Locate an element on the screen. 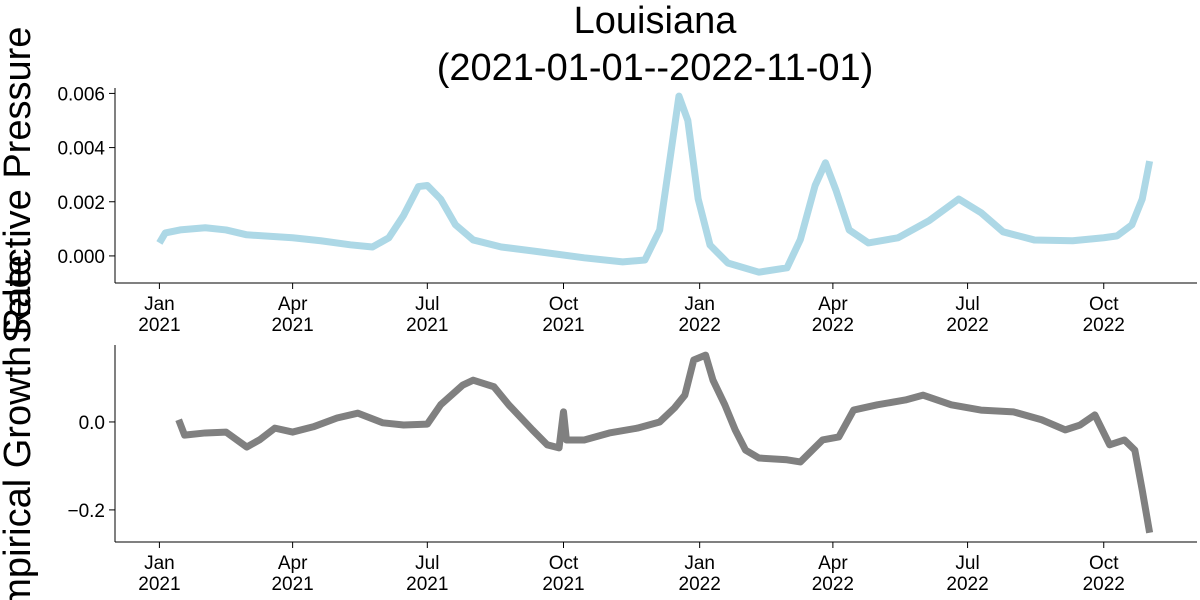 The width and height of the screenshot is (1200, 600). y-tick-label: 0.006 is located at coordinates (81, 94).